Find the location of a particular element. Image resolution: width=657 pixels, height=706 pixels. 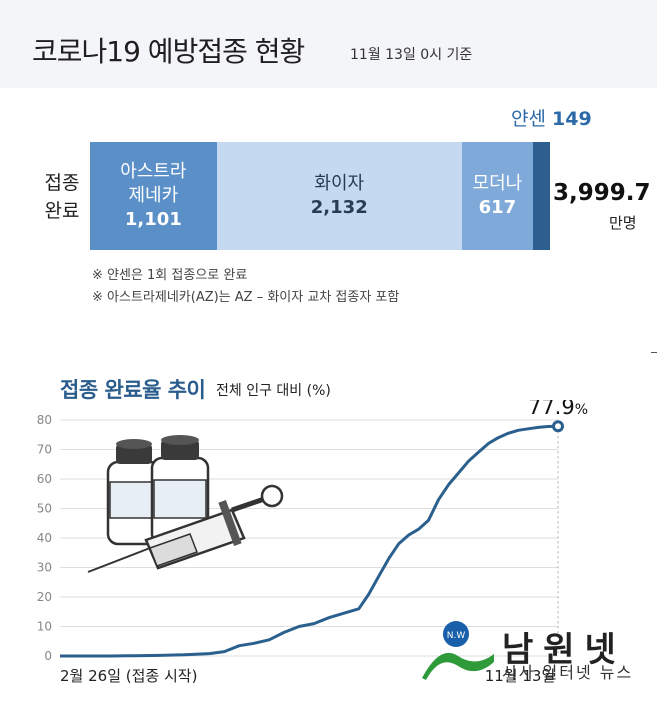

segment-astrazeneca-name2: 제네카 is located at coordinates (153, 195).